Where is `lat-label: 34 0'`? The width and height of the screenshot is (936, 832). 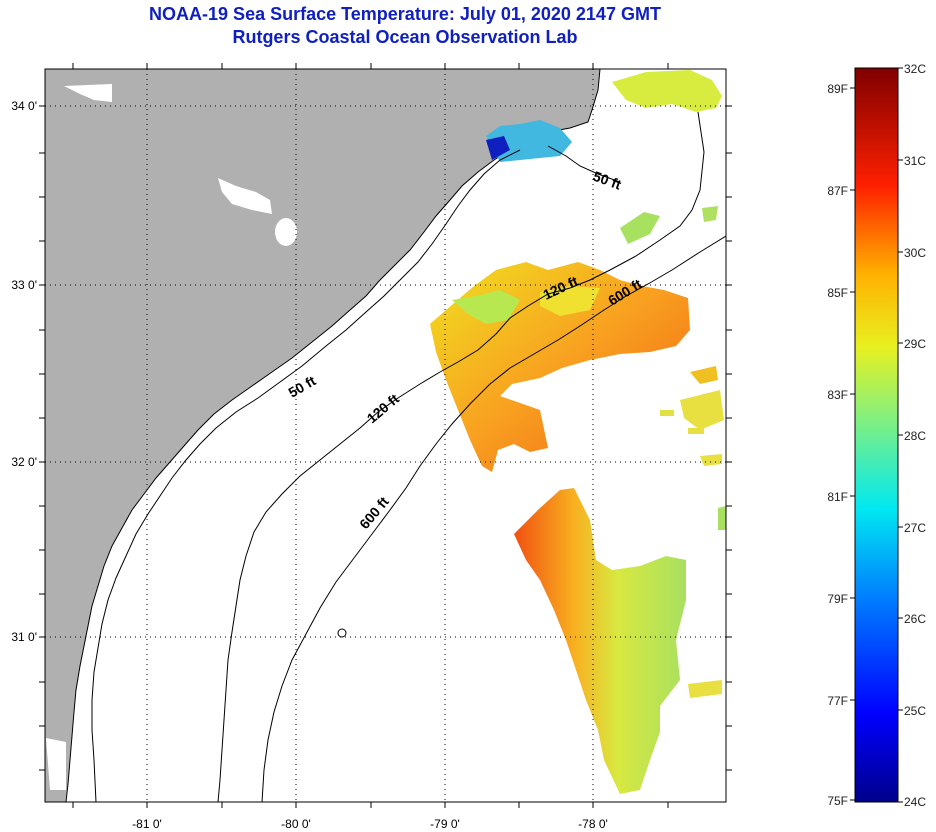 lat-label: 34 0' is located at coordinates (24, 106).